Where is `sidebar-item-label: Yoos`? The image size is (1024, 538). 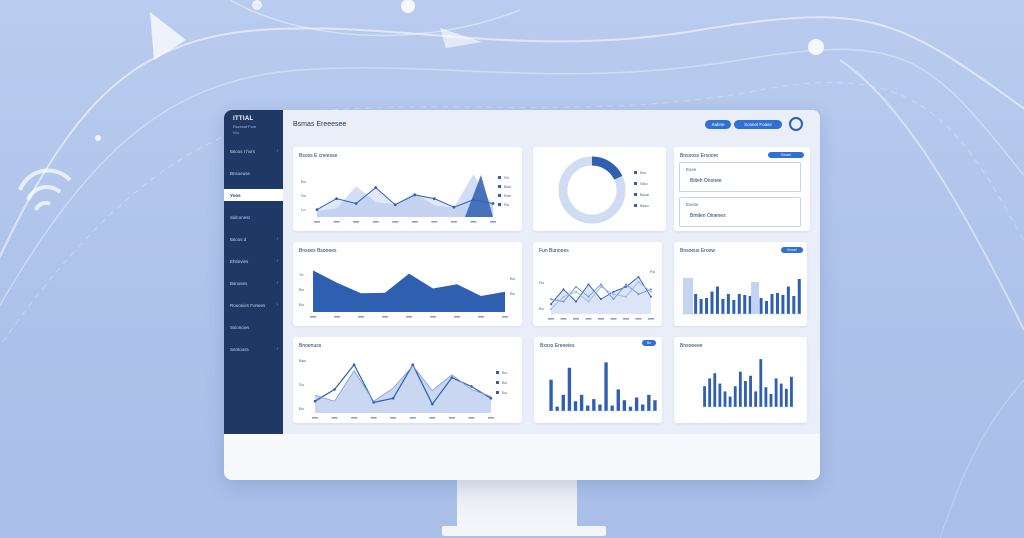 sidebar-item-label: Yoos is located at coordinates (235, 195).